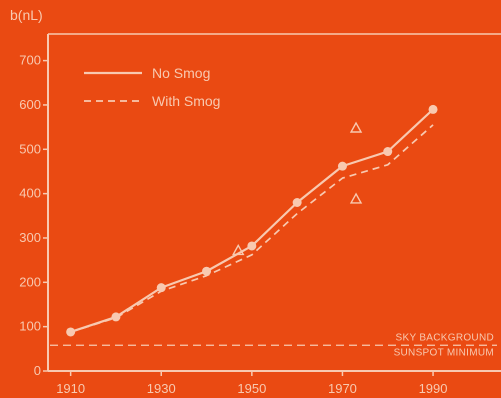  I want to click on reference-line-label: SUNSPOT MINIMUM, so click(444, 352).